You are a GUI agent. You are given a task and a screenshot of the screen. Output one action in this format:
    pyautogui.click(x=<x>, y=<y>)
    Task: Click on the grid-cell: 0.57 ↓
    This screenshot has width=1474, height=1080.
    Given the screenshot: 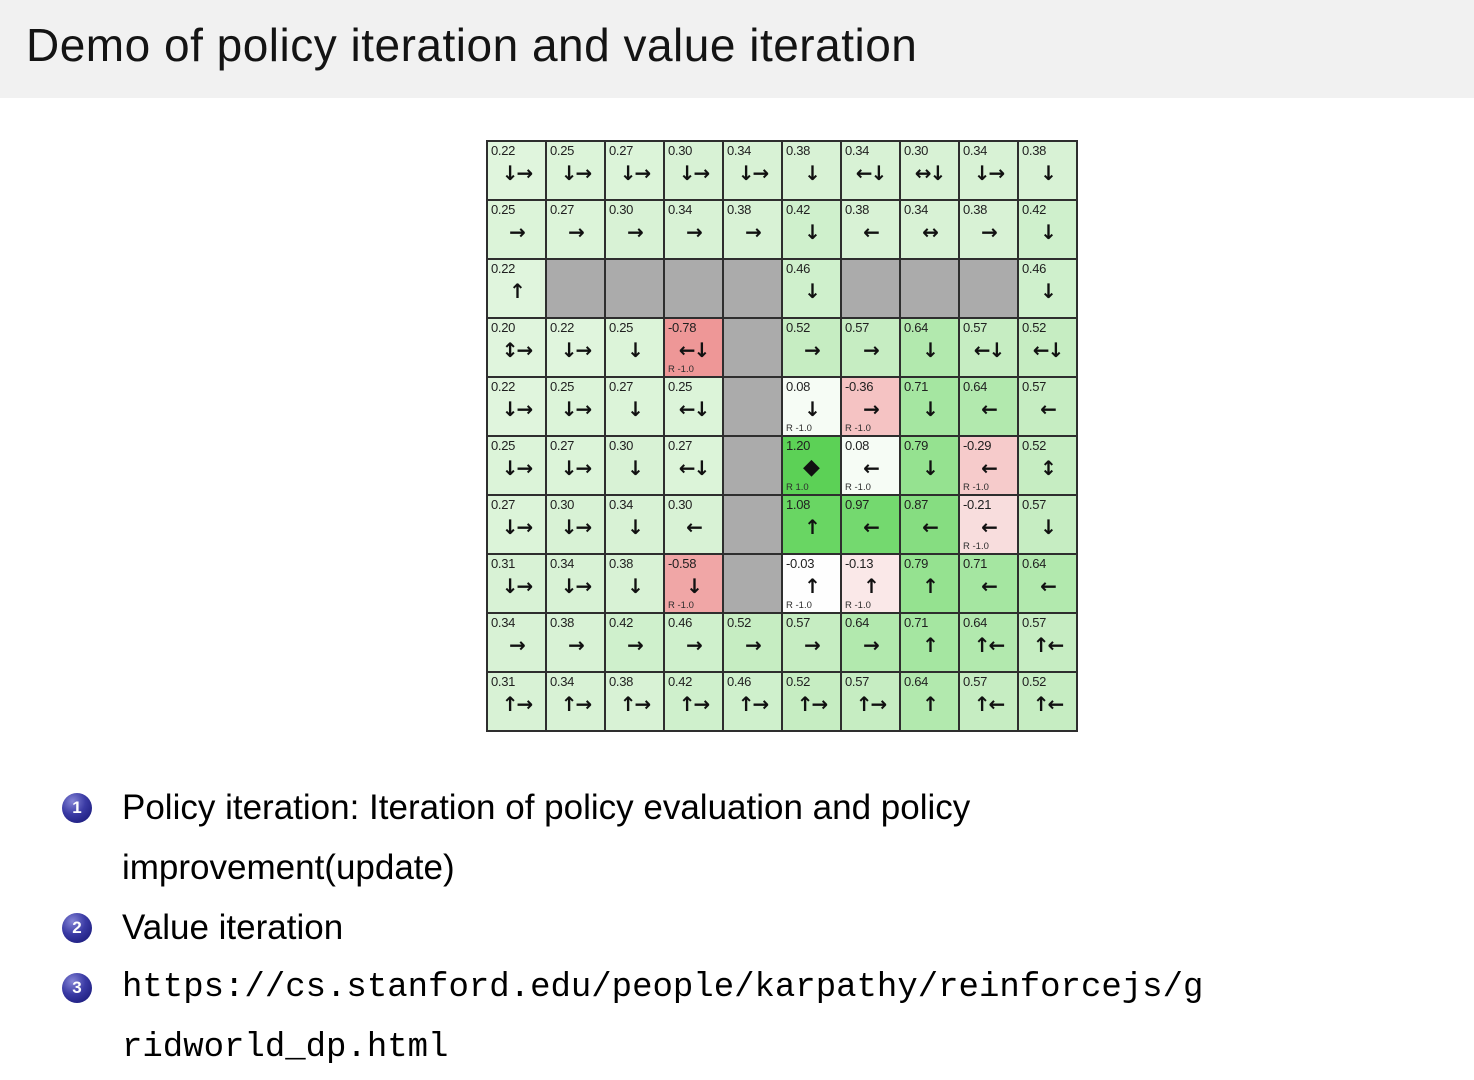 What is the action you would take?
    pyautogui.click(x=1047, y=524)
    